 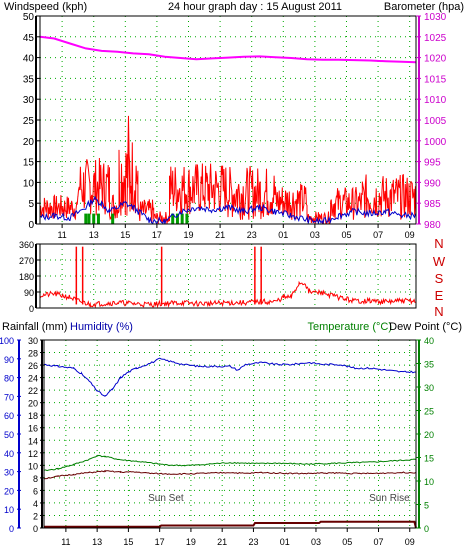 What do you see at coordinates (35, 504) in the screenshot?
I see `rainfall-tick-label: 4` at bounding box center [35, 504].